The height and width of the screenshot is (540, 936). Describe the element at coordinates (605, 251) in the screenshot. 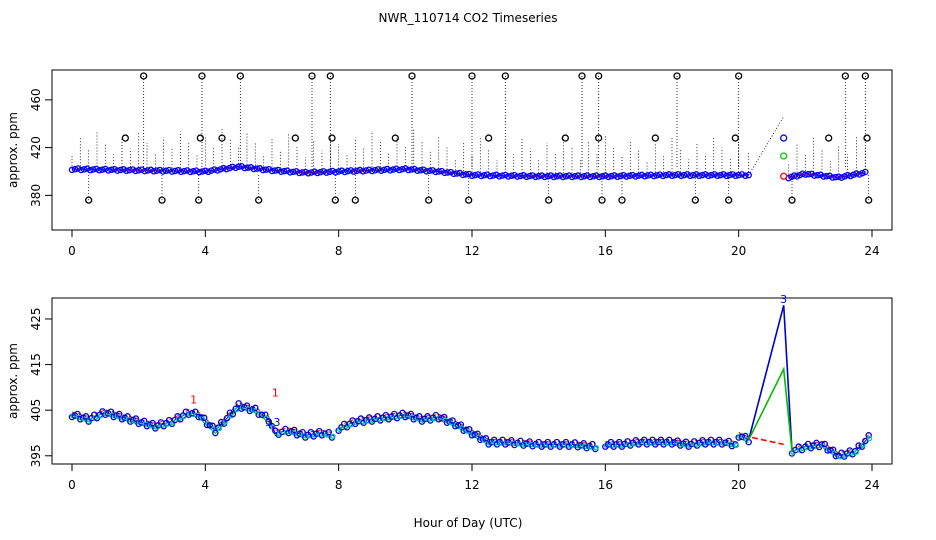

I see `top-x-tick-label-4: 16` at that location.